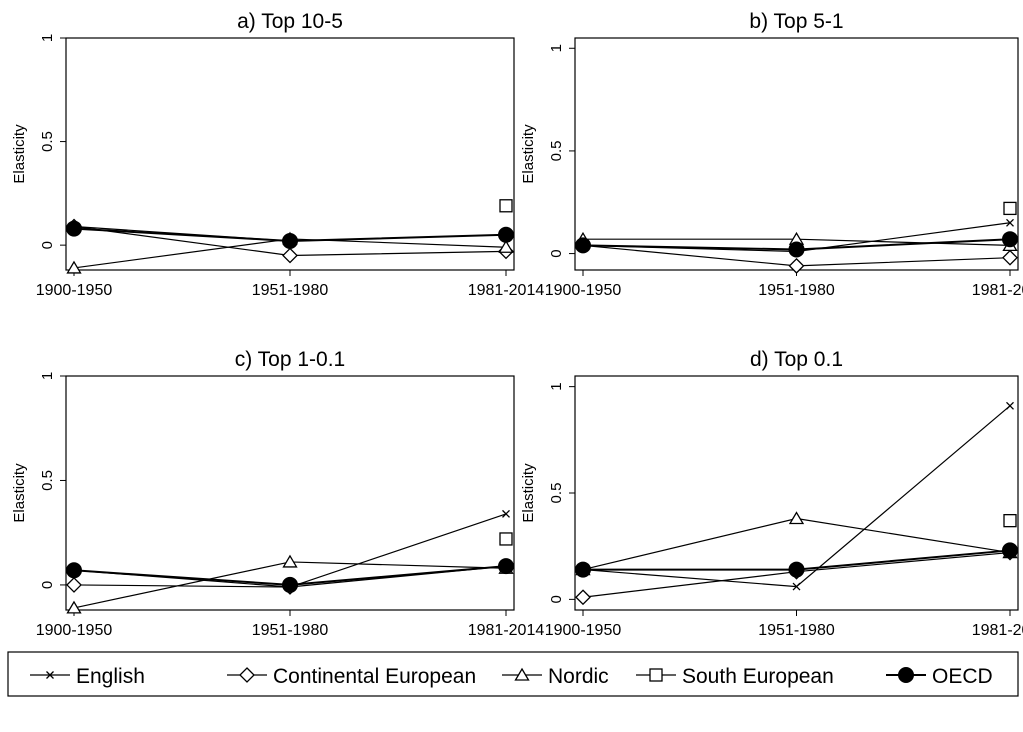 The image size is (1023, 732). I want to click on chart-title: a) Top 10-5, so click(290, 21).